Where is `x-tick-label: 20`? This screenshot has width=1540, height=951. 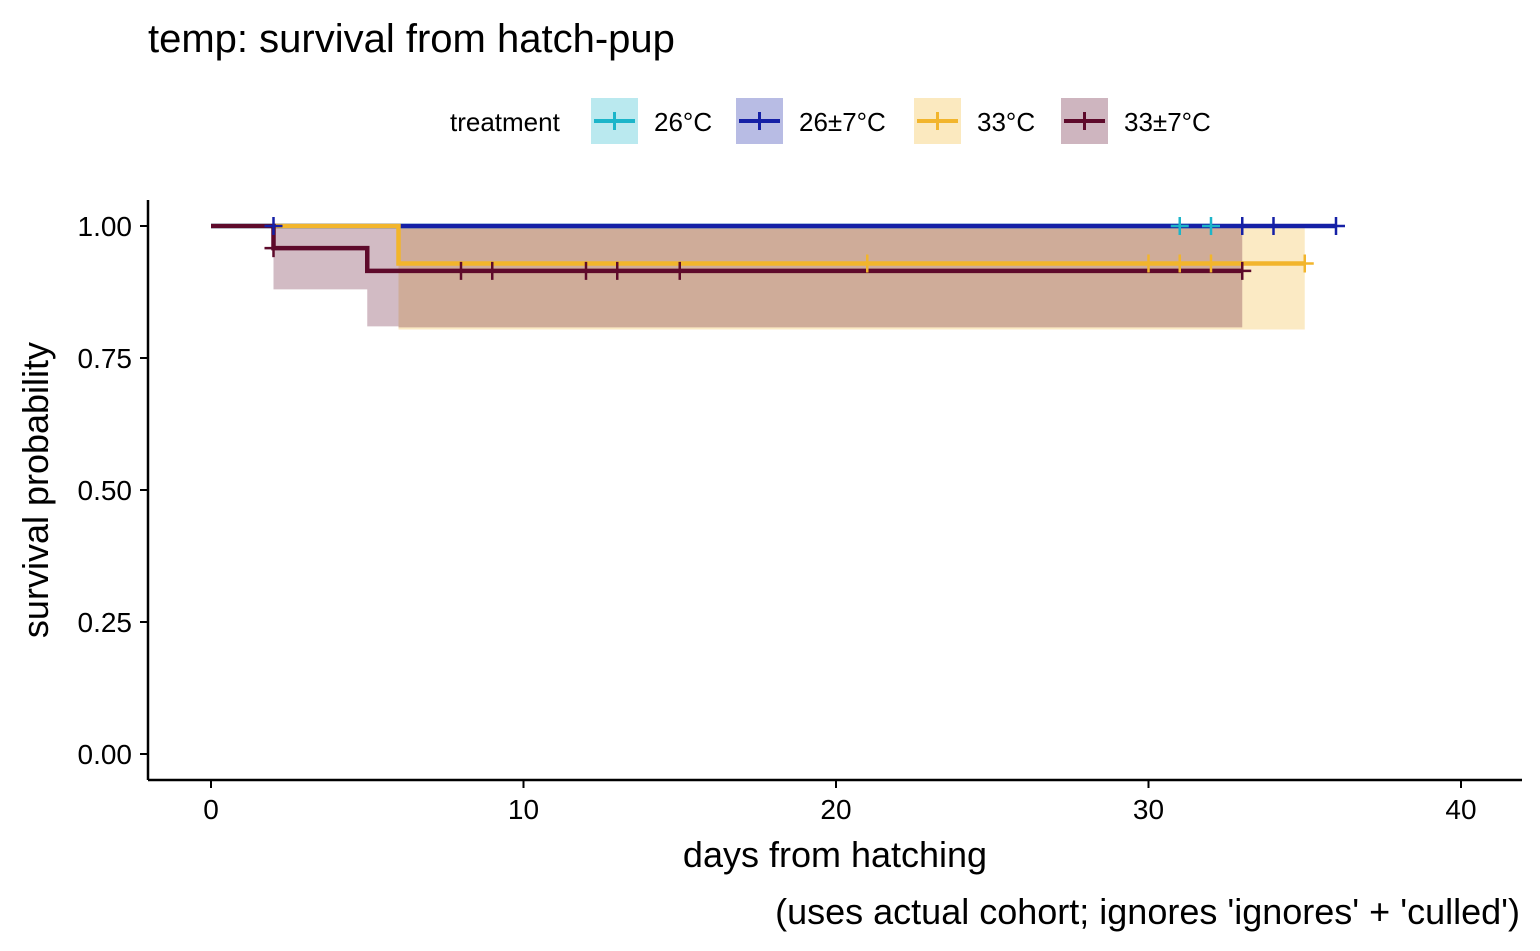 x-tick-label: 20 is located at coordinates (835, 809).